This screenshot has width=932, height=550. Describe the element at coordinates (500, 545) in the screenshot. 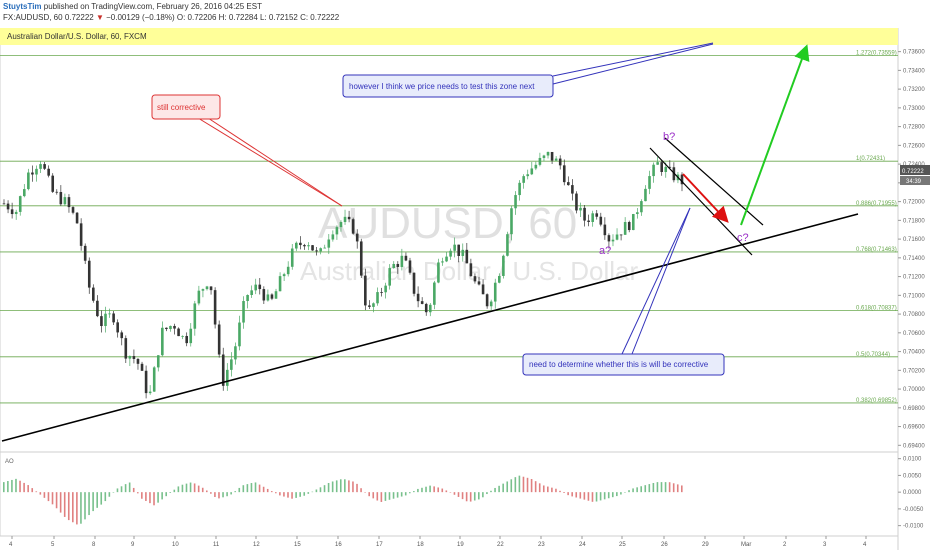

I see `time-tick-label: 22` at that location.